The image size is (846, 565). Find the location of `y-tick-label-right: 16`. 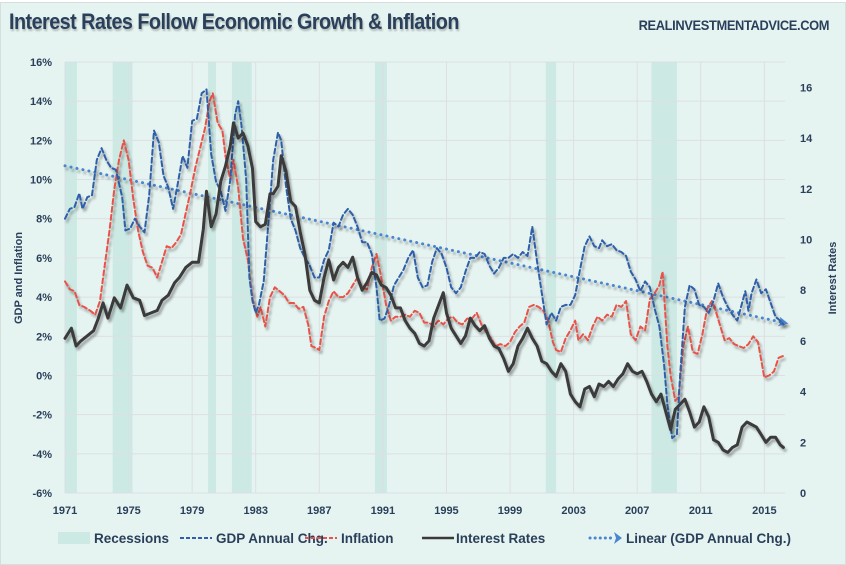

y-tick-label-right: 16 is located at coordinates (806, 88).